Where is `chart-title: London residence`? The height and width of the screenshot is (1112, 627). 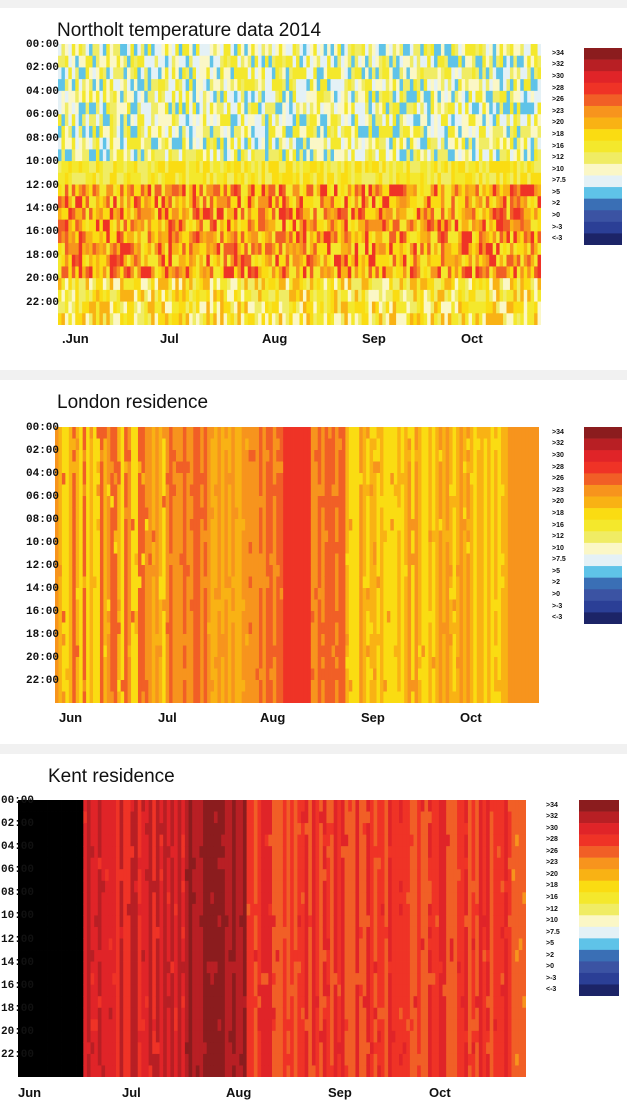
chart-title: London residence is located at coordinates (133, 402).